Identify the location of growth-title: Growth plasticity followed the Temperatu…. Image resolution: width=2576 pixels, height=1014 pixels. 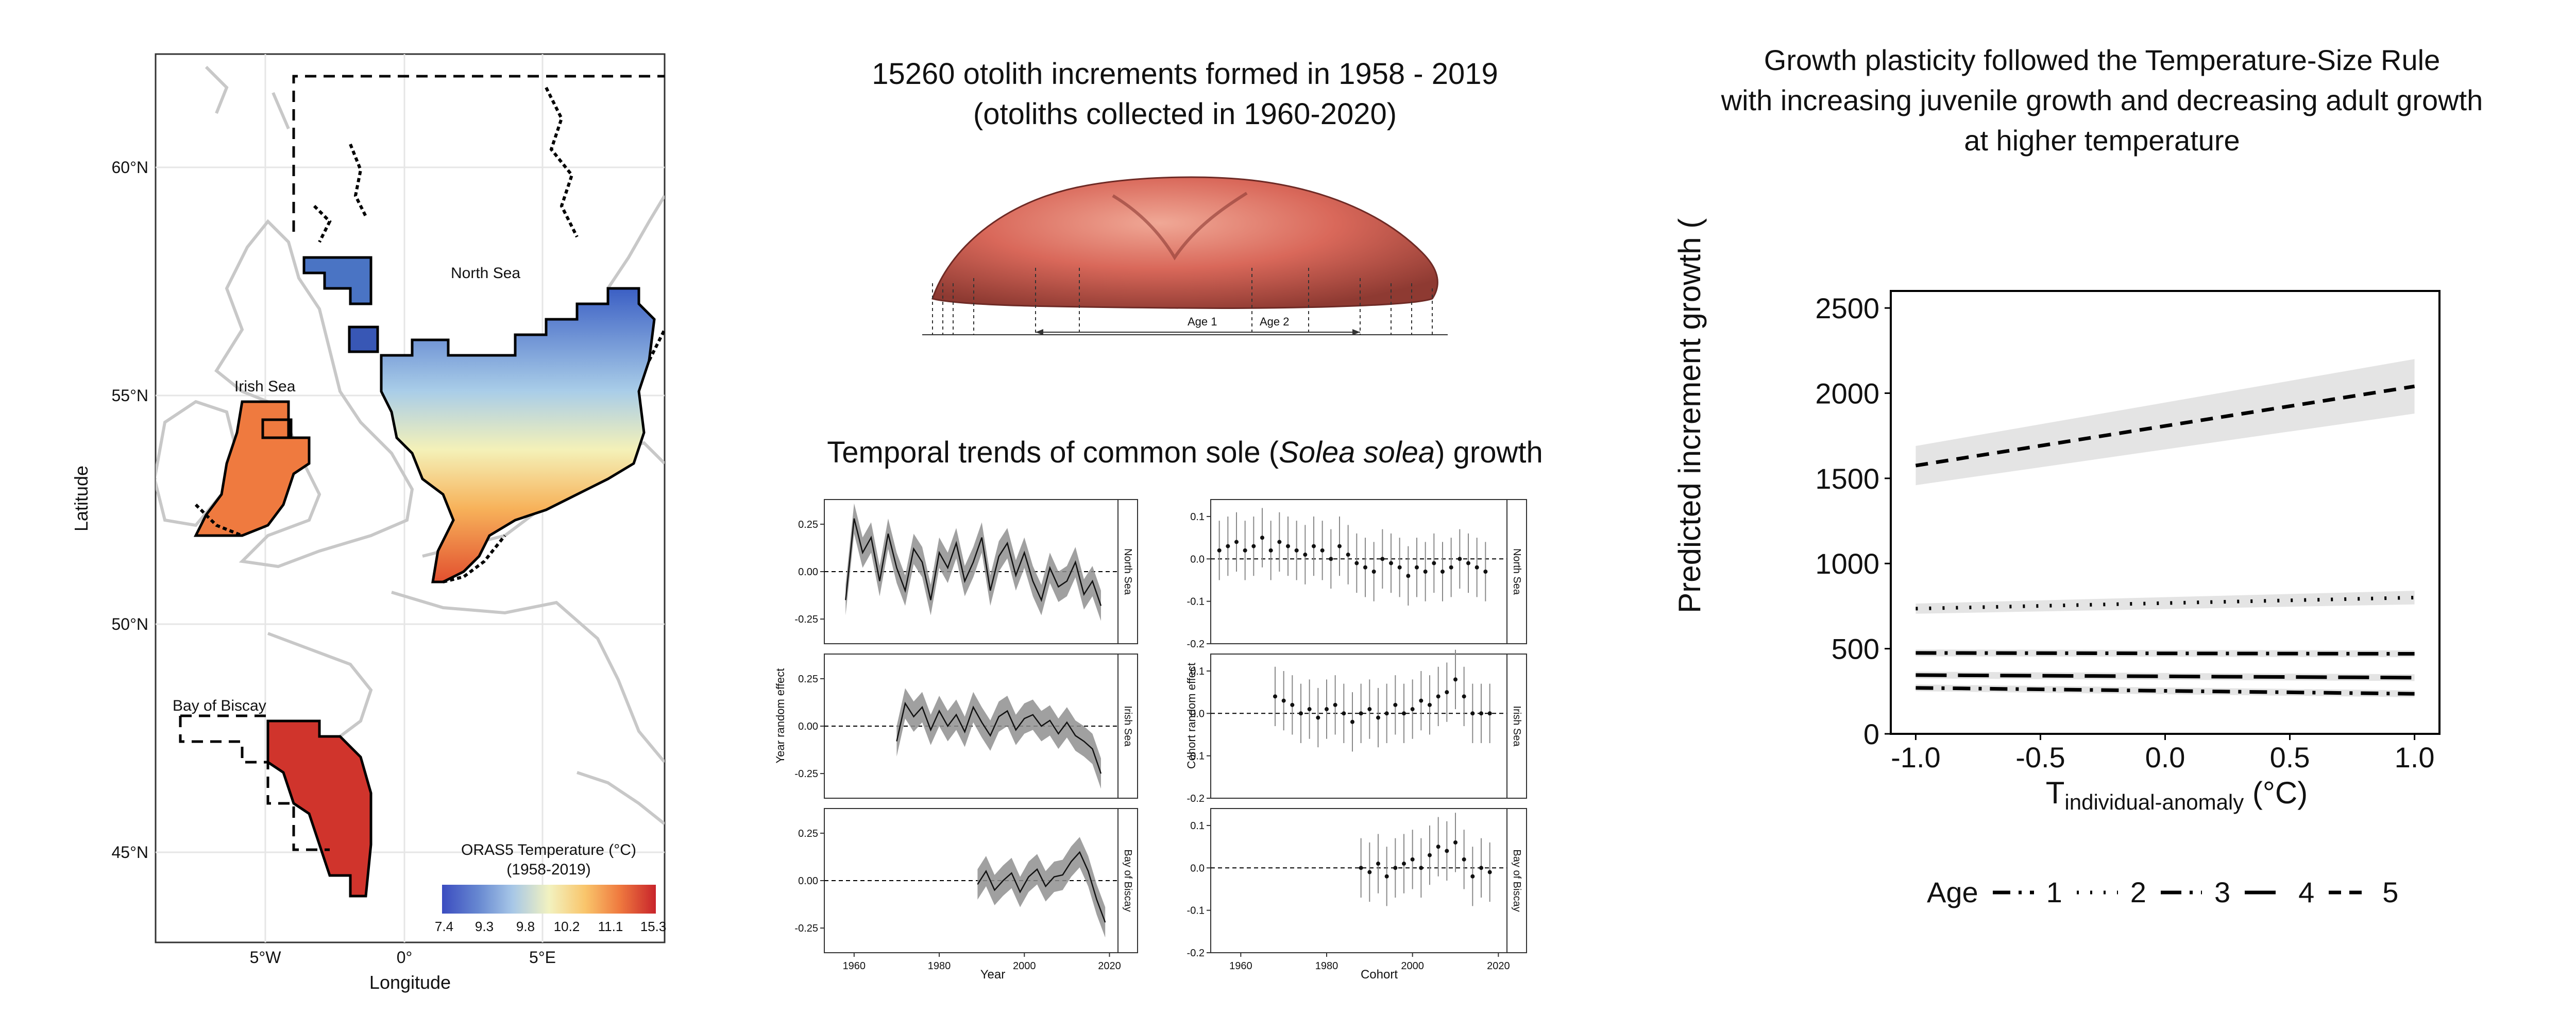
(2102, 101).